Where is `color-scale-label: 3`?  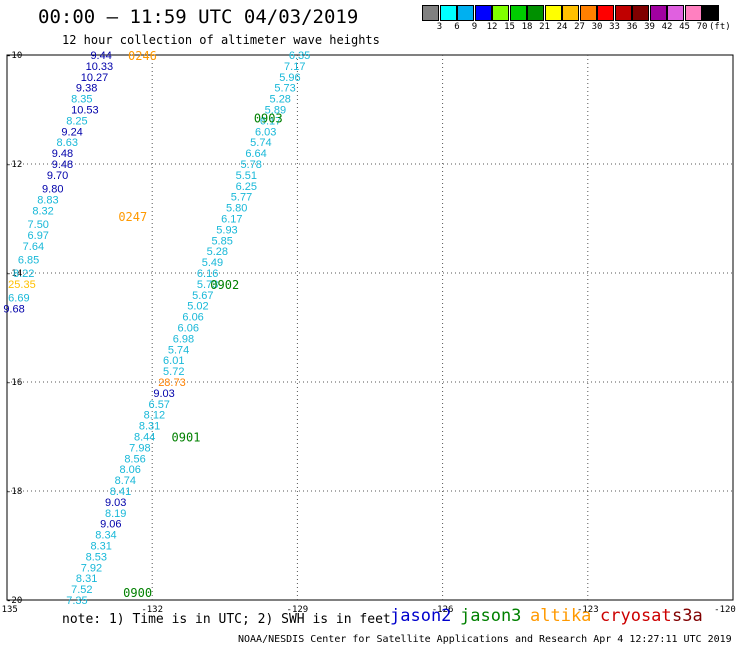
color-scale-label: 3 is located at coordinates (439, 27).